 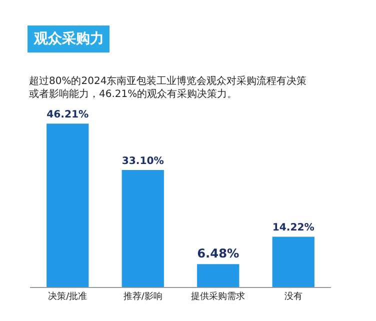 What do you see at coordinates (68, 39) in the screenshot?
I see `chart-title: 观众采购力` at bounding box center [68, 39].